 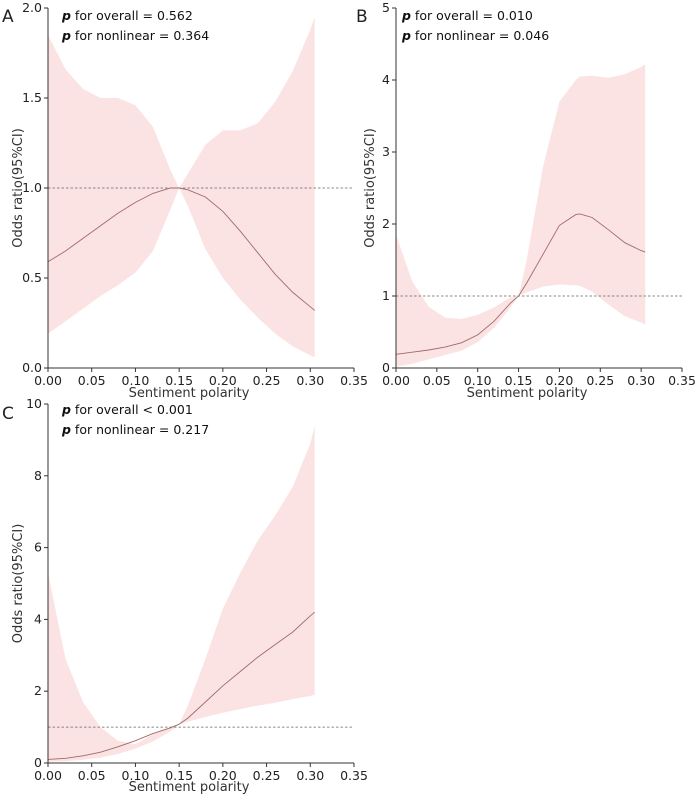 What do you see at coordinates (140, 429) in the screenshot?
I see `annotation-text-c-1: for nonlinear = 0.217` at bounding box center [140, 429].